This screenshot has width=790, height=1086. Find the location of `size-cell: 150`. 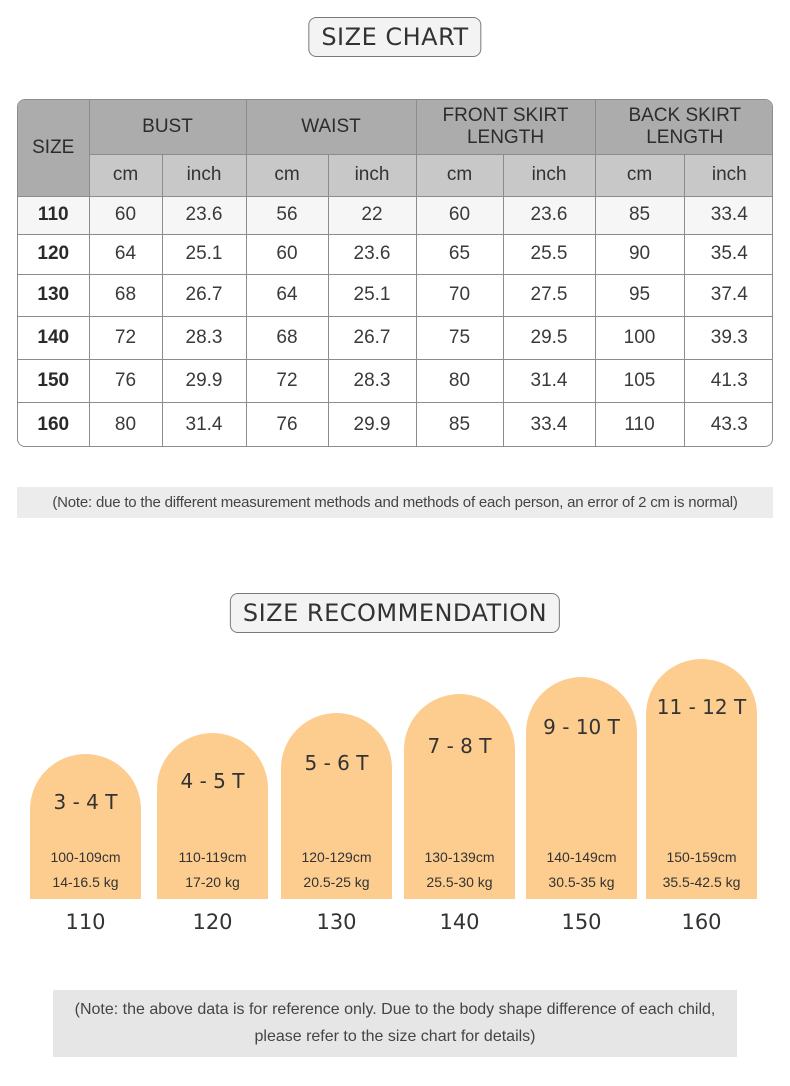

size-cell: 150 is located at coordinates (54, 381).